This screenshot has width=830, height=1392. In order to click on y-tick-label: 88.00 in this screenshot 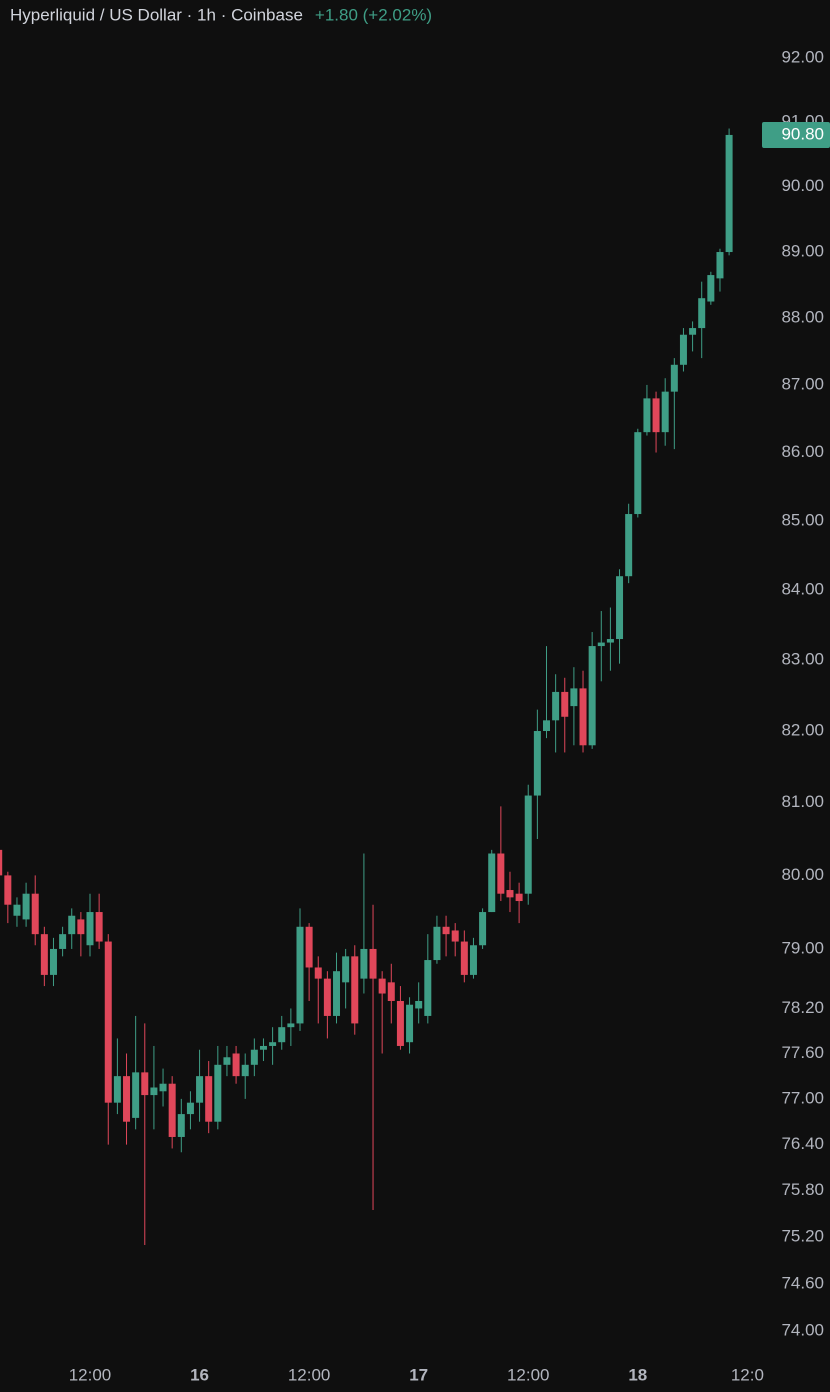, I will do `click(802, 317)`.